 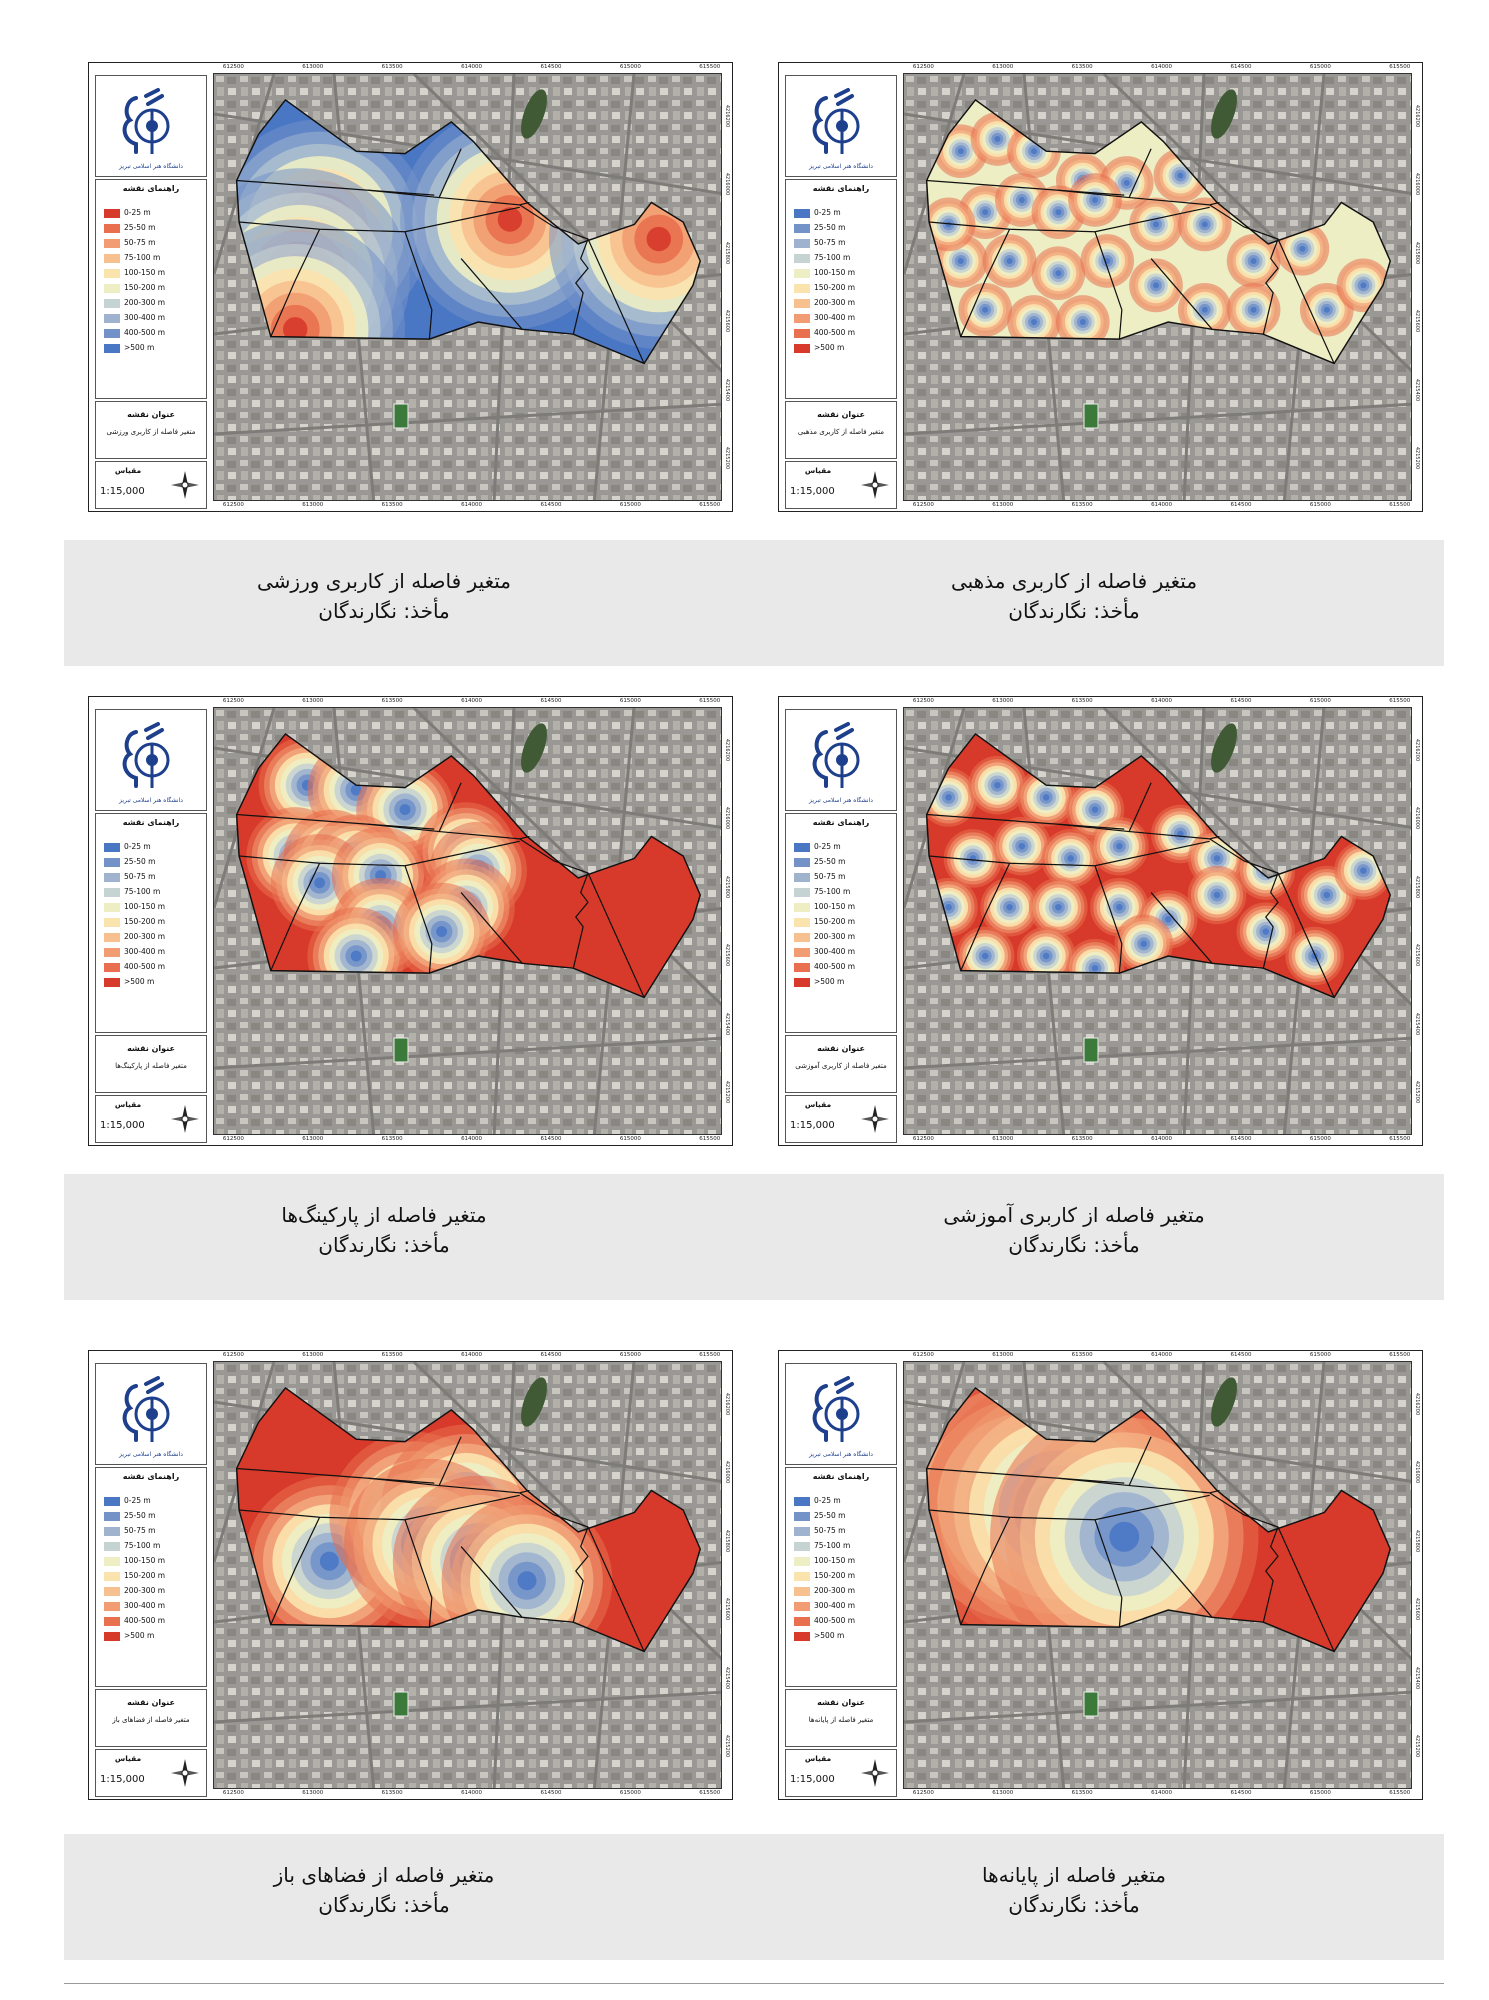 What do you see at coordinates (384, 1215) in the screenshot?
I see `caption-title: متغیر فاصله از پارکینگ‌ها` at bounding box center [384, 1215].